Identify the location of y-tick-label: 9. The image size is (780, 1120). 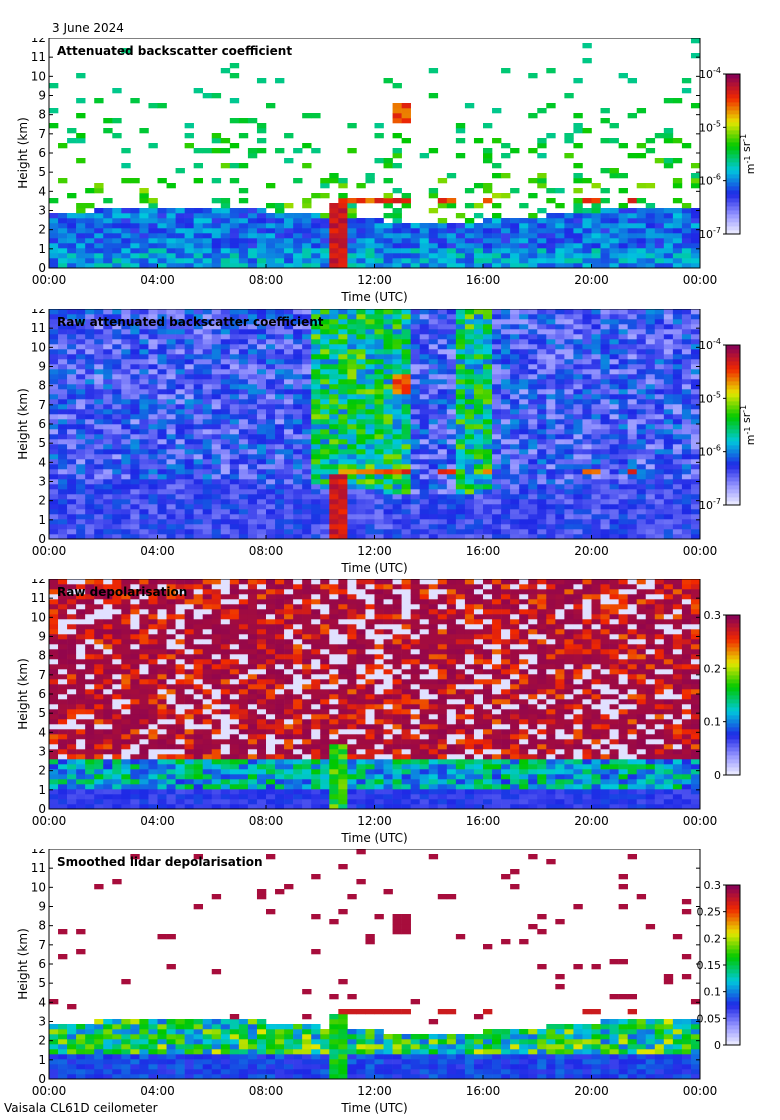
(42, 367).